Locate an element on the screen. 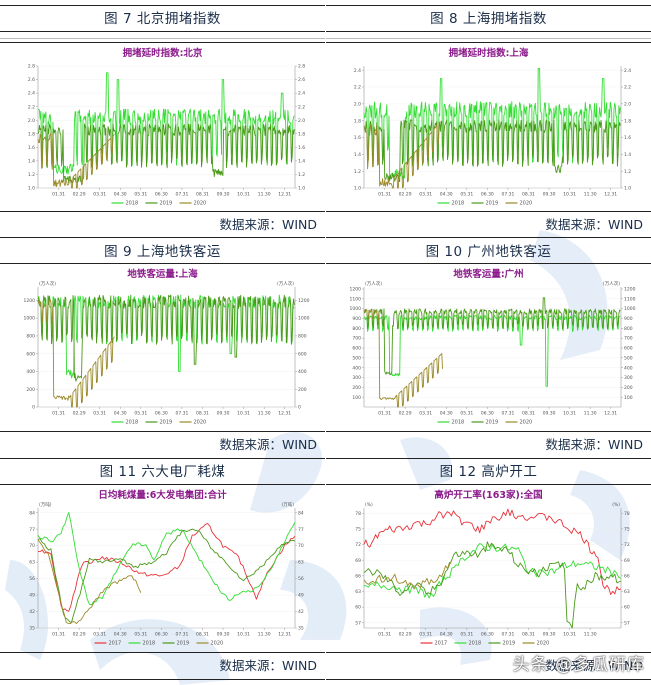 Image resolution: width=651 pixels, height=685 pixels. svg-text: 56 is located at coordinates (301, 579).